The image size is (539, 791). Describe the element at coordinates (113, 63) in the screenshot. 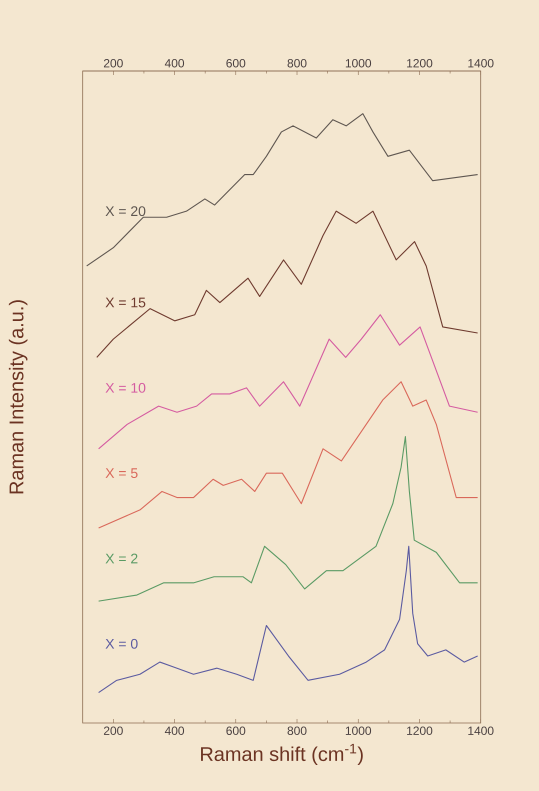

I see `x2-tick-label: 200` at that location.